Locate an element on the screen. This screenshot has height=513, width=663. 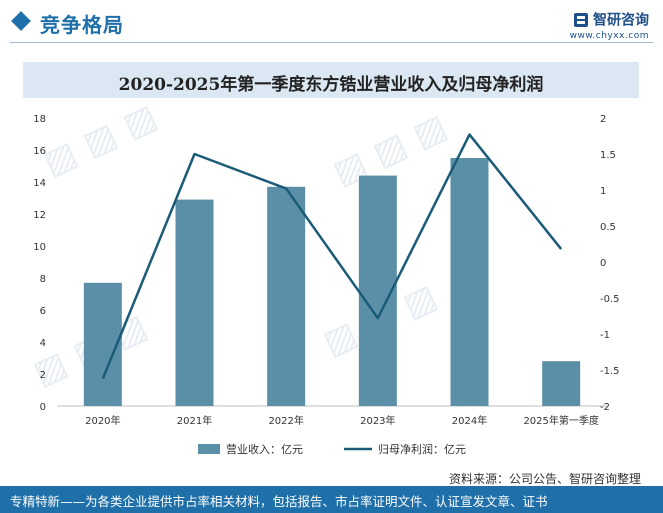
chart-title-bar: 2020-2025年第一季度东方锆业营业收入及归母净利润 is located at coordinates (331, 80).